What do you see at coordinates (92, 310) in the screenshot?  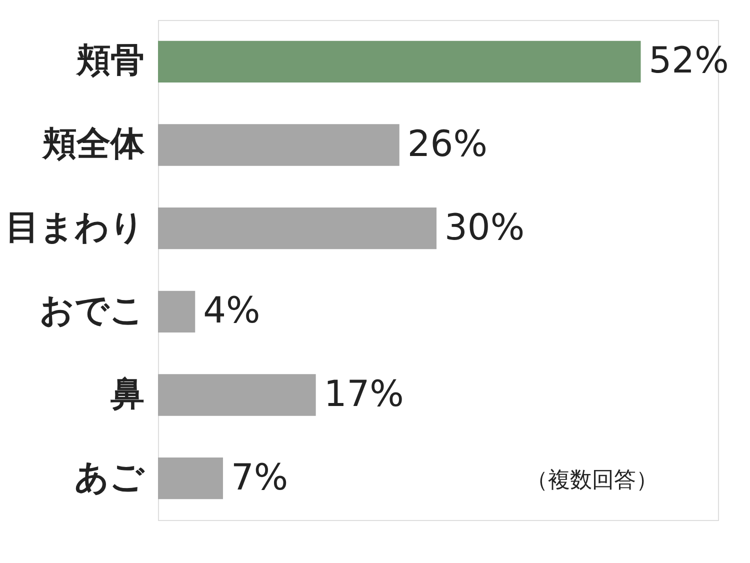 I see `y-tick-label: おでこ` at bounding box center [92, 310].